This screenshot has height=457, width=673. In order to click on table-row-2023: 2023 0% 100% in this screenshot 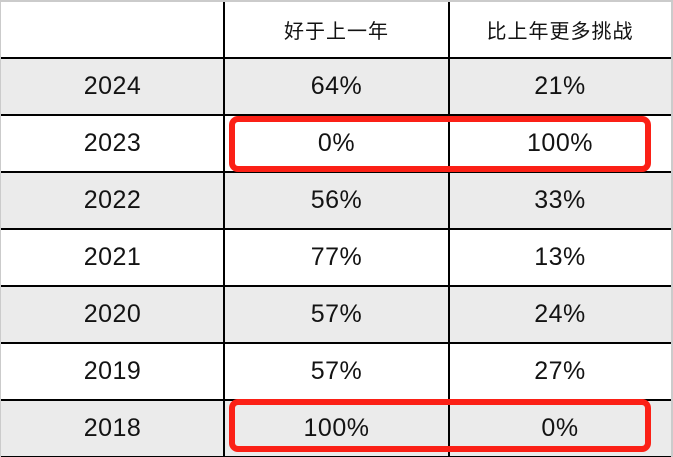, I will do `click(336, 144)`.